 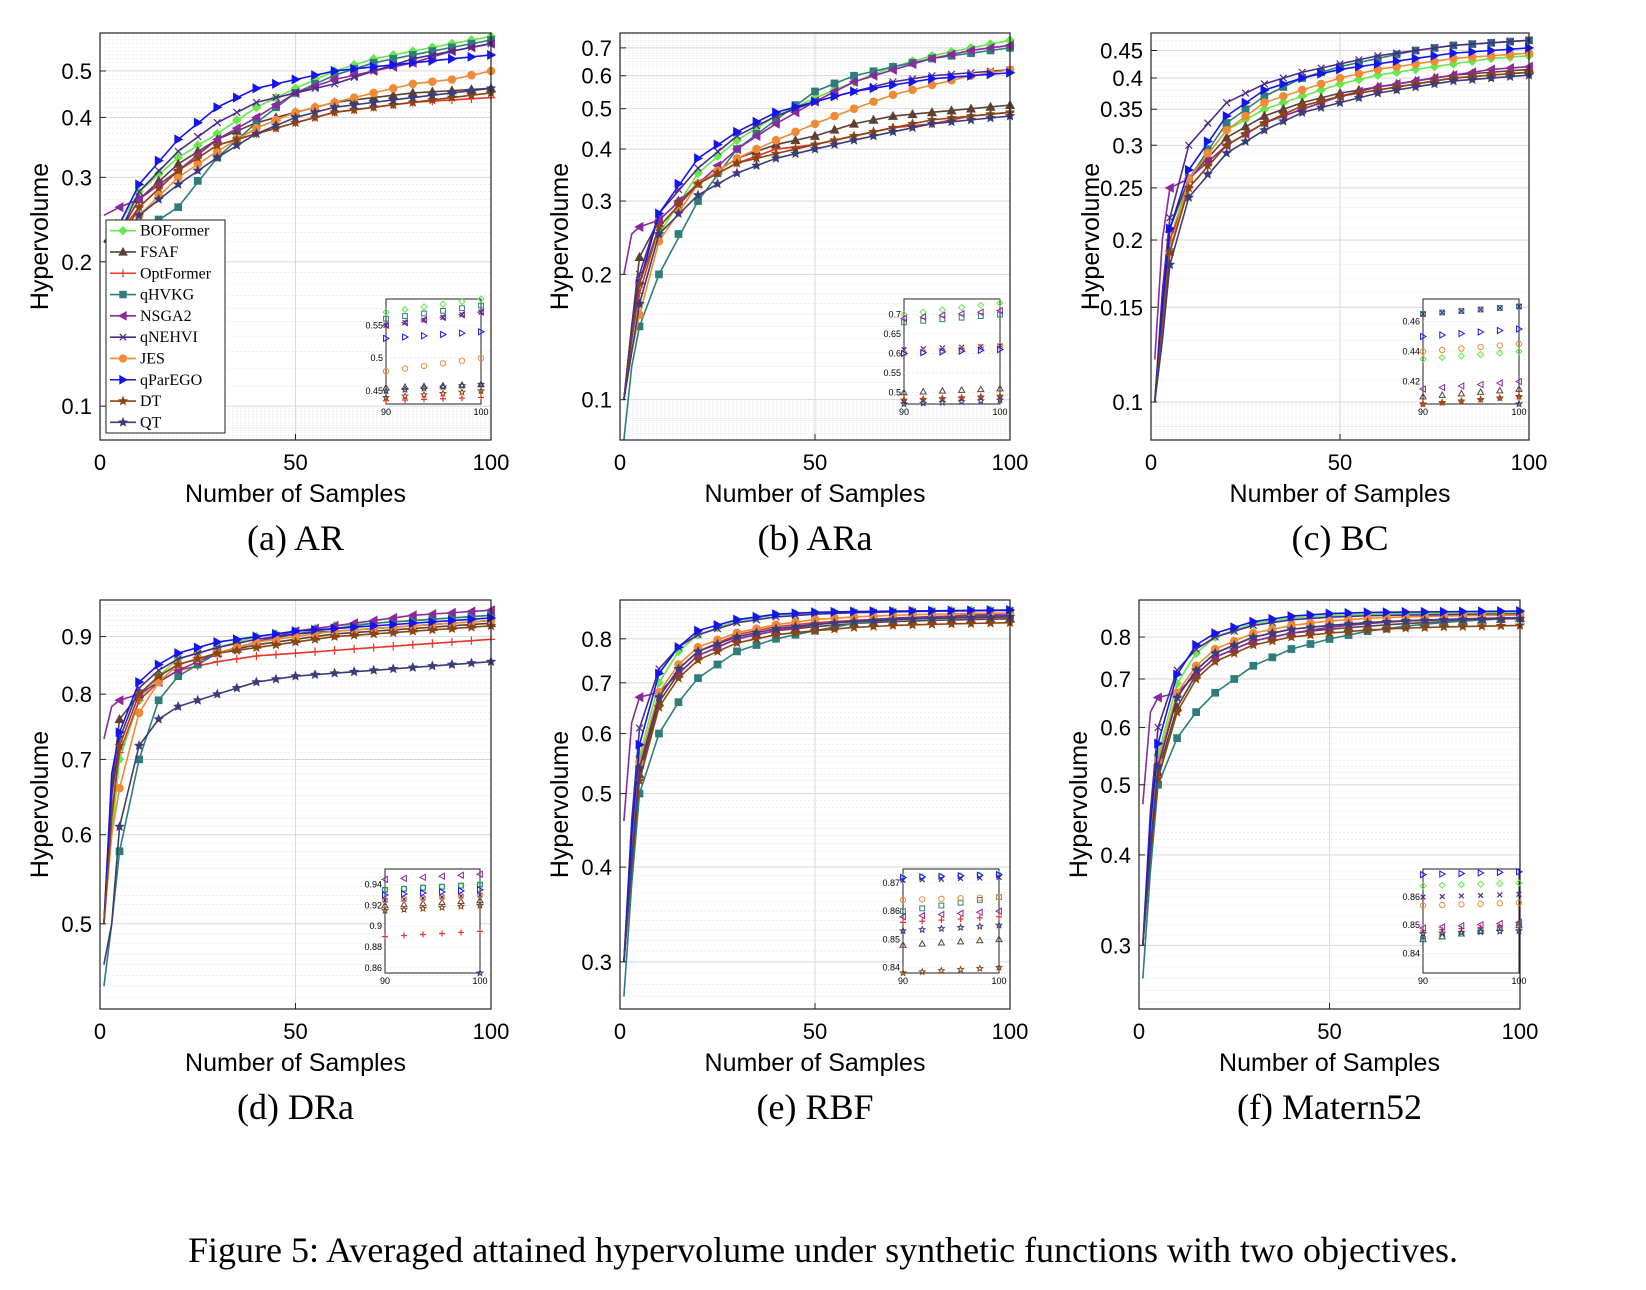 I want to click on chart-0-inset-ytick-label: 0.55, so click(x=374, y=325).